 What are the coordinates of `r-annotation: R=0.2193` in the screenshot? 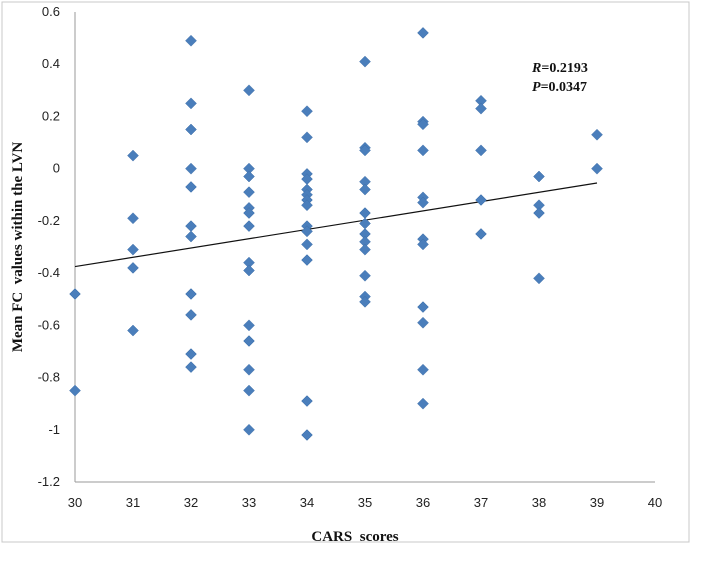 It's located at (559, 68).